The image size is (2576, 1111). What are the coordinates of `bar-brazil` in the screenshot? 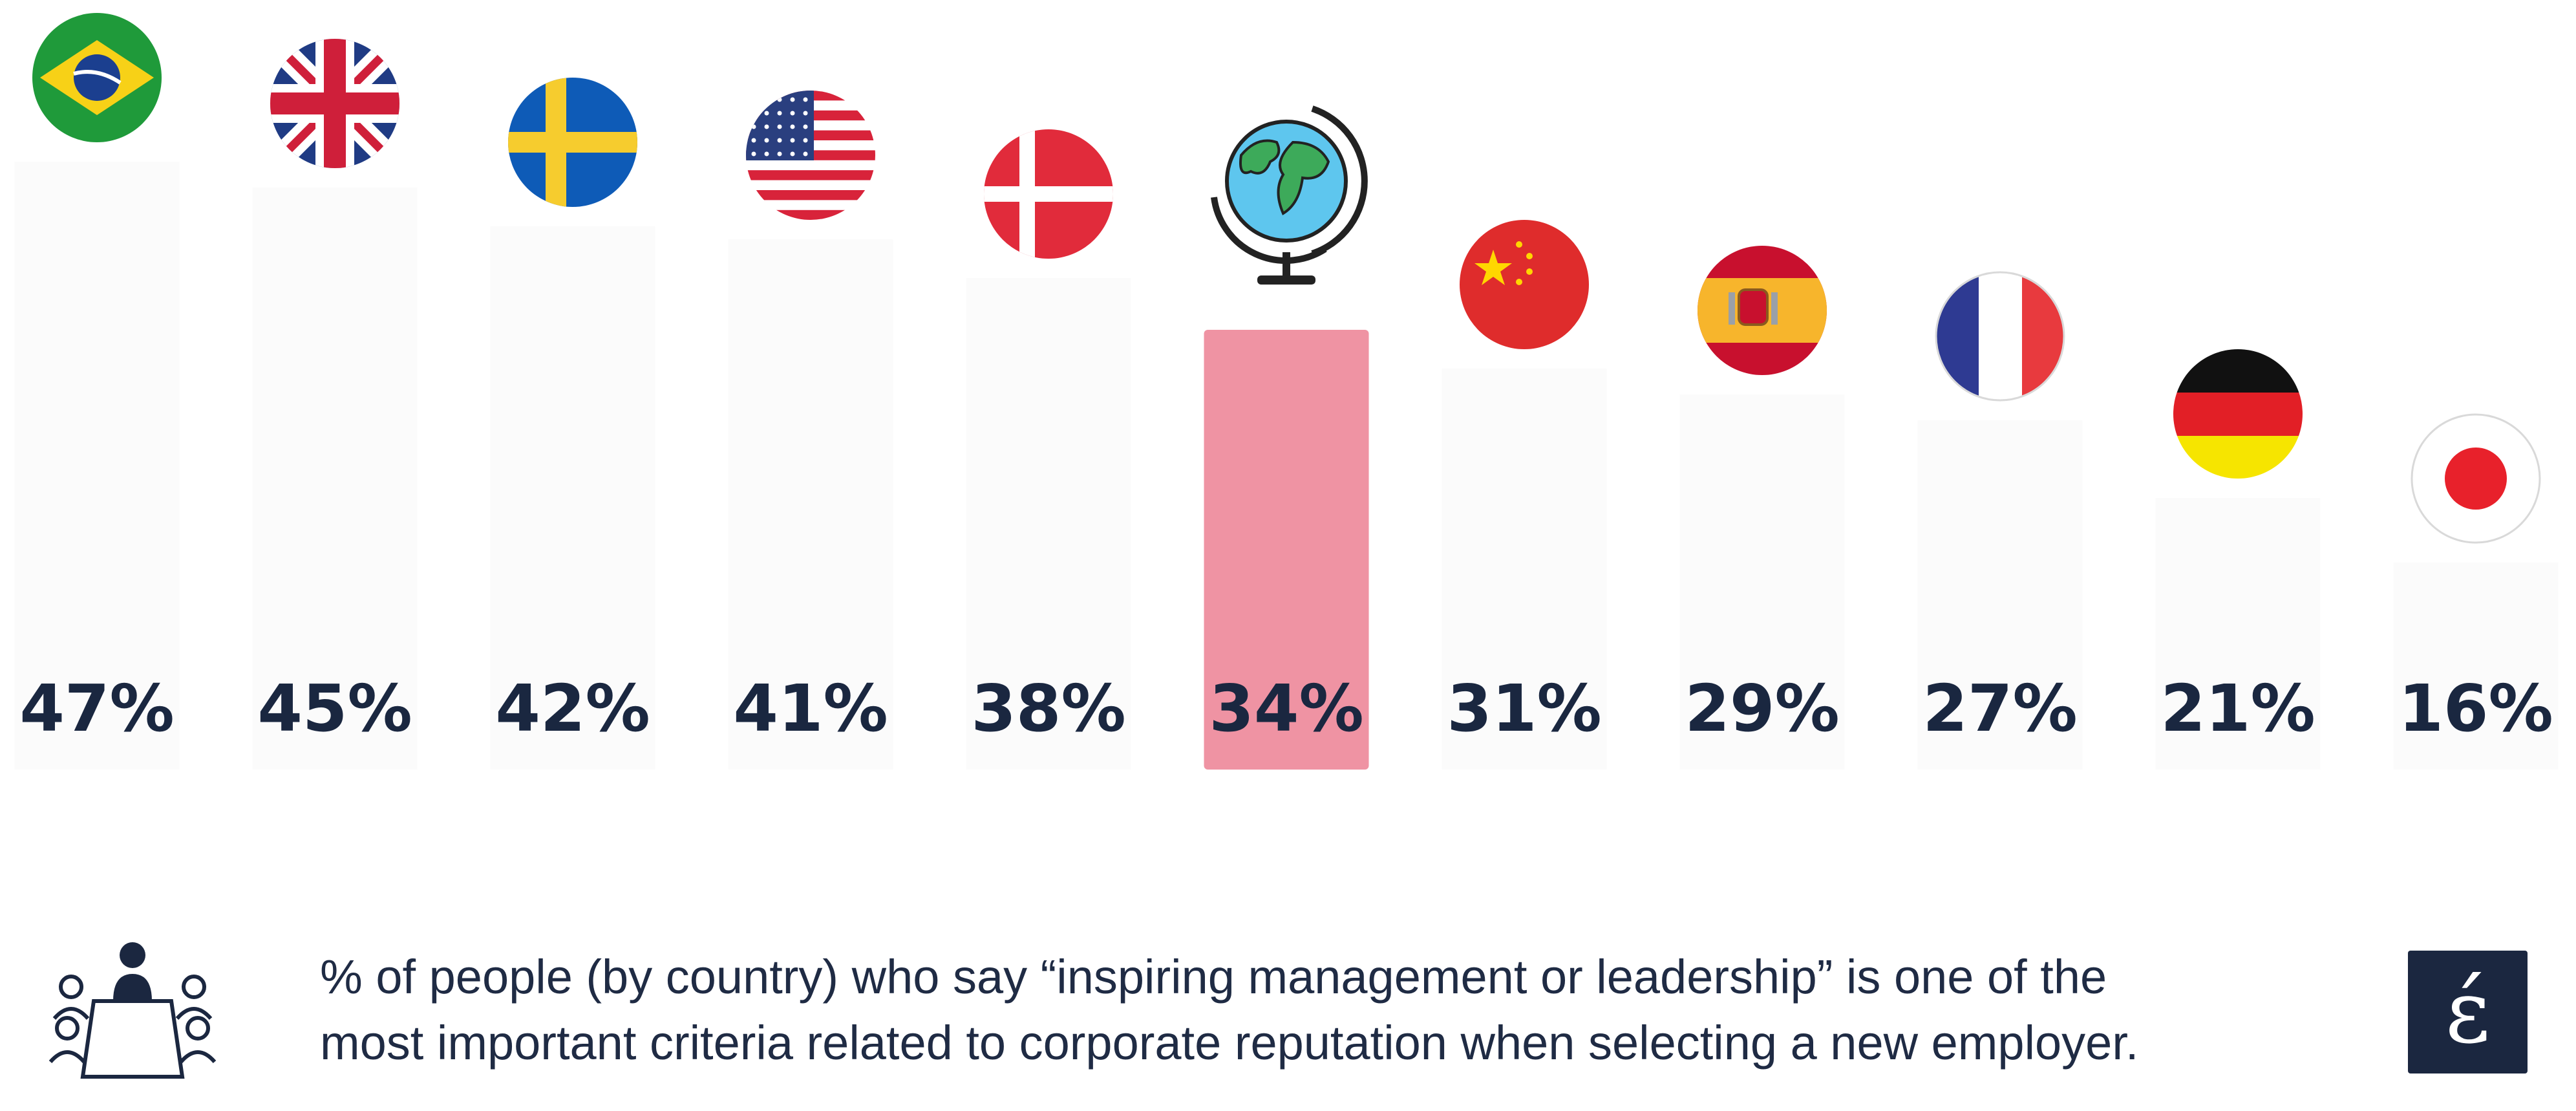 It's located at (97, 466).